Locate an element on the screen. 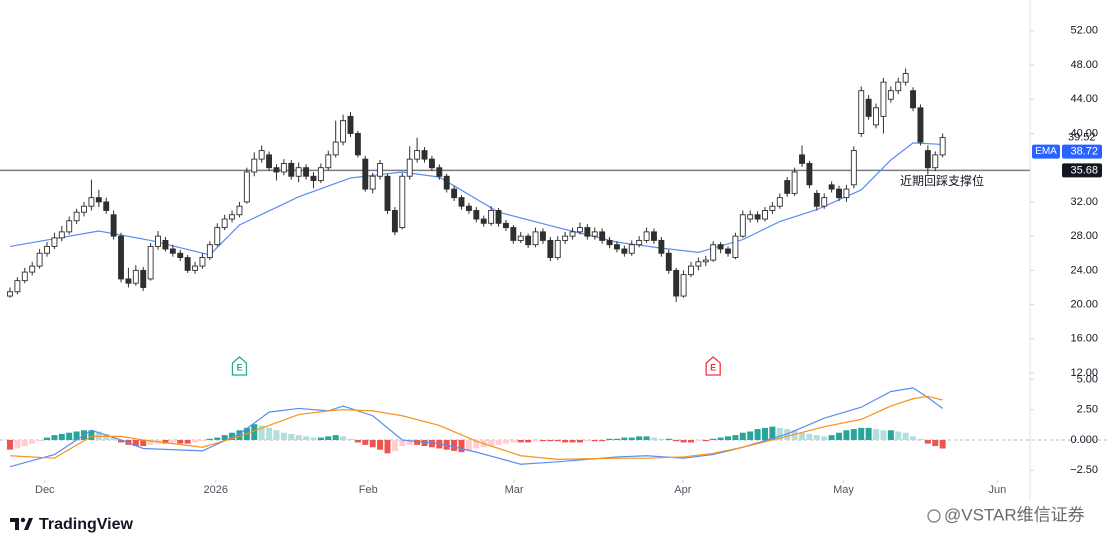  annotation: 近期回踩支撑位 is located at coordinates (942, 180).